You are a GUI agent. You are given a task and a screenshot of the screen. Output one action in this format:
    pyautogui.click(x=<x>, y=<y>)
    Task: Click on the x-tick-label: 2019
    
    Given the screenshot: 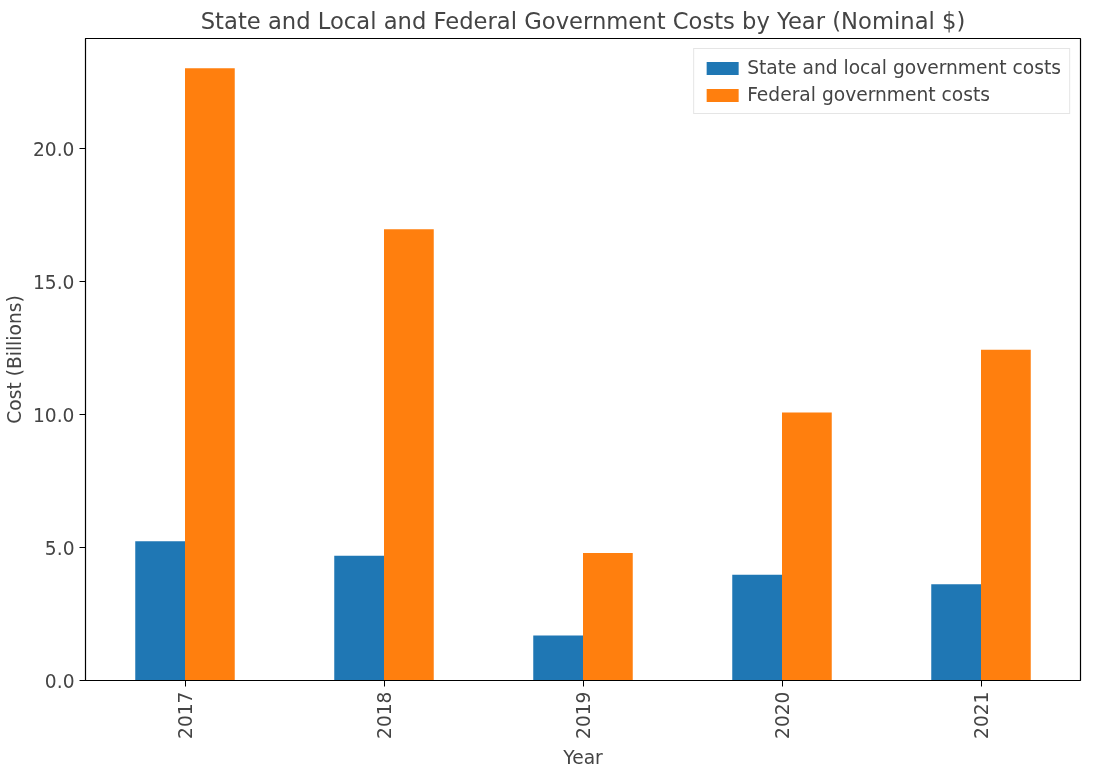 What is the action you would take?
    pyautogui.click(x=583, y=715)
    